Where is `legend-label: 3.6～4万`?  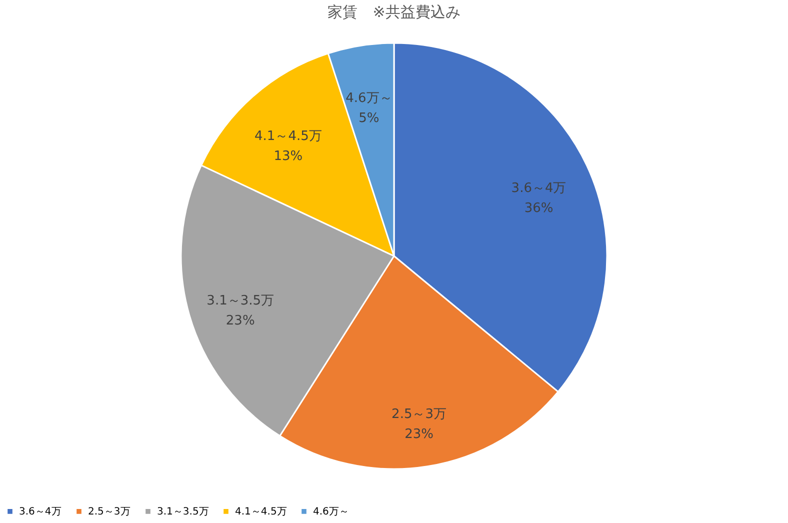 legend-label: 3.6～4万 is located at coordinates (40, 512).